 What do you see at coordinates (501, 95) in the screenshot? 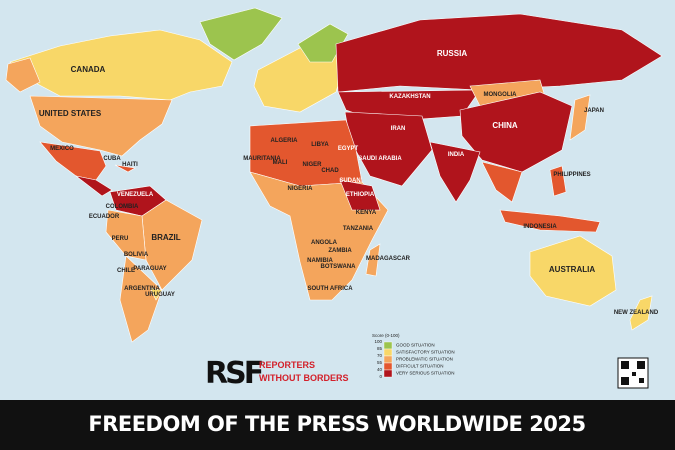
I see `country-label: MONGOLIA` at bounding box center [501, 95].